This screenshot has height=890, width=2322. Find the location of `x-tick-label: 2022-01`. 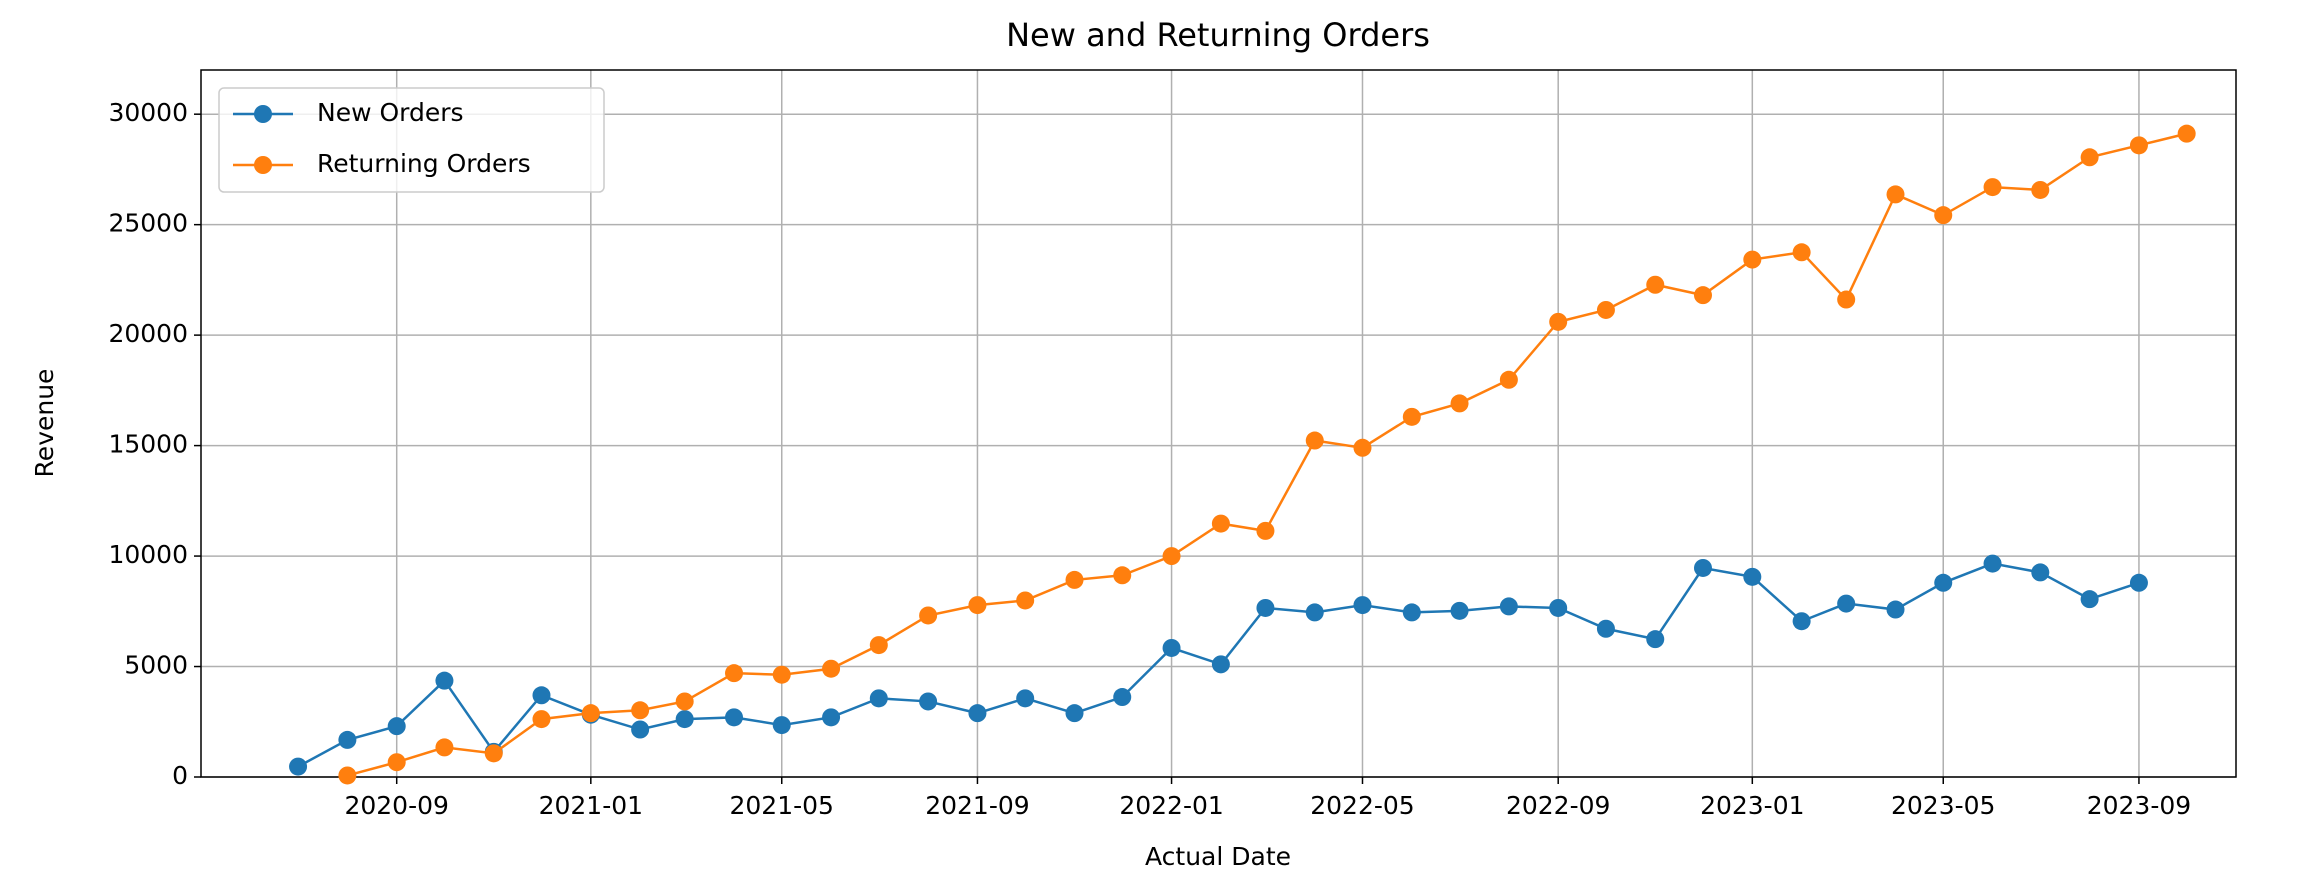

x-tick-label: 2022-01 is located at coordinates (1171, 805).